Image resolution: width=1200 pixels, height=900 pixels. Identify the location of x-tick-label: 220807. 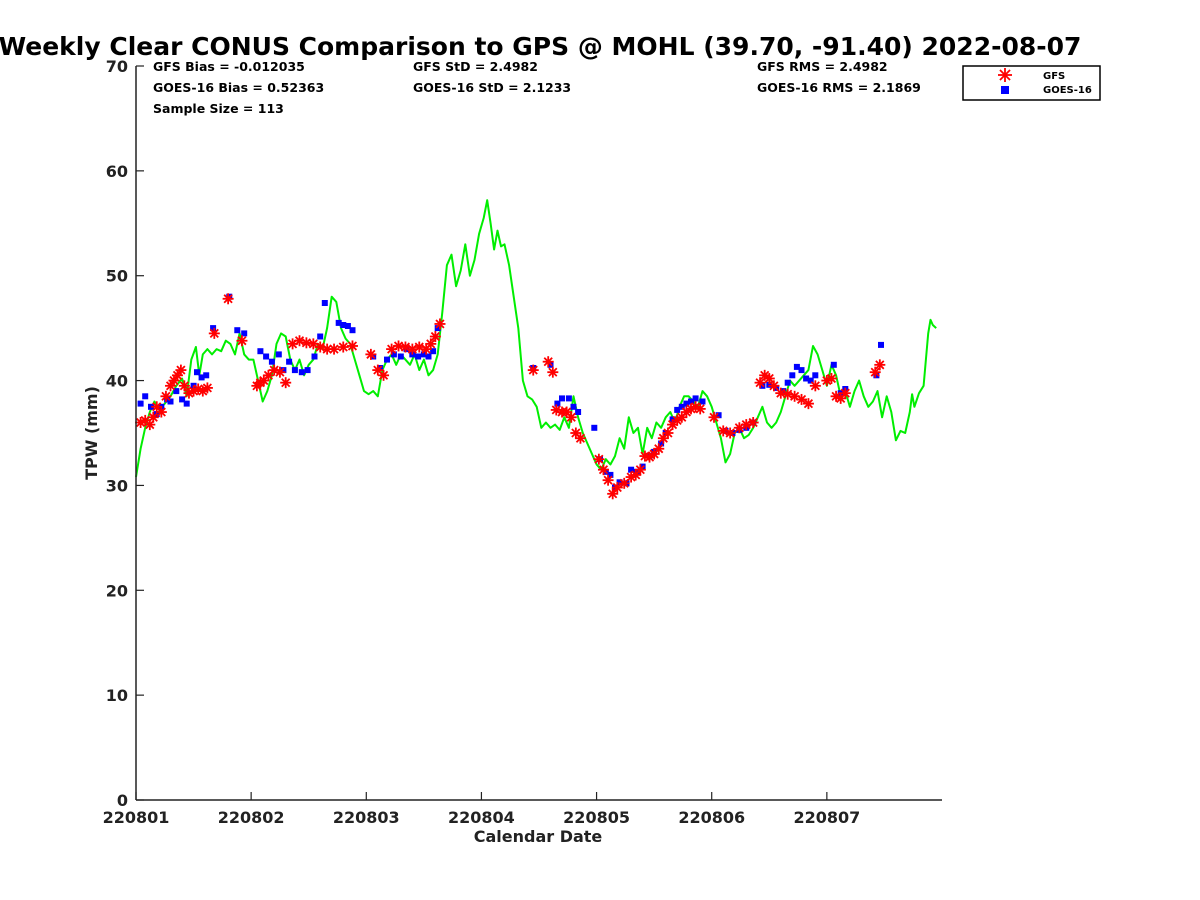
(826, 817).